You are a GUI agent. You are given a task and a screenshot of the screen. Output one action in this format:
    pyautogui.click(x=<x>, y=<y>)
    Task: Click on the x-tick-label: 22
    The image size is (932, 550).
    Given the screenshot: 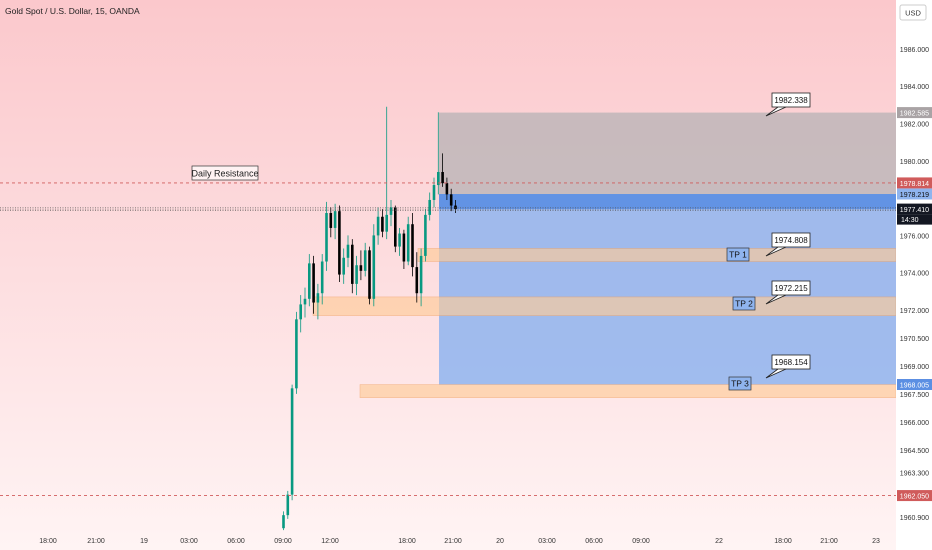 What is the action you would take?
    pyautogui.click(x=719, y=541)
    